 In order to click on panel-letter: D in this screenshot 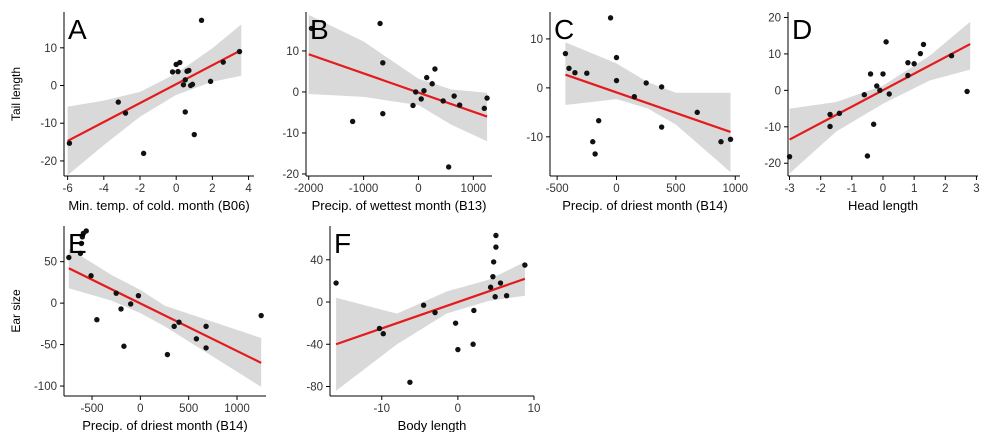, I will do `click(802, 29)`.